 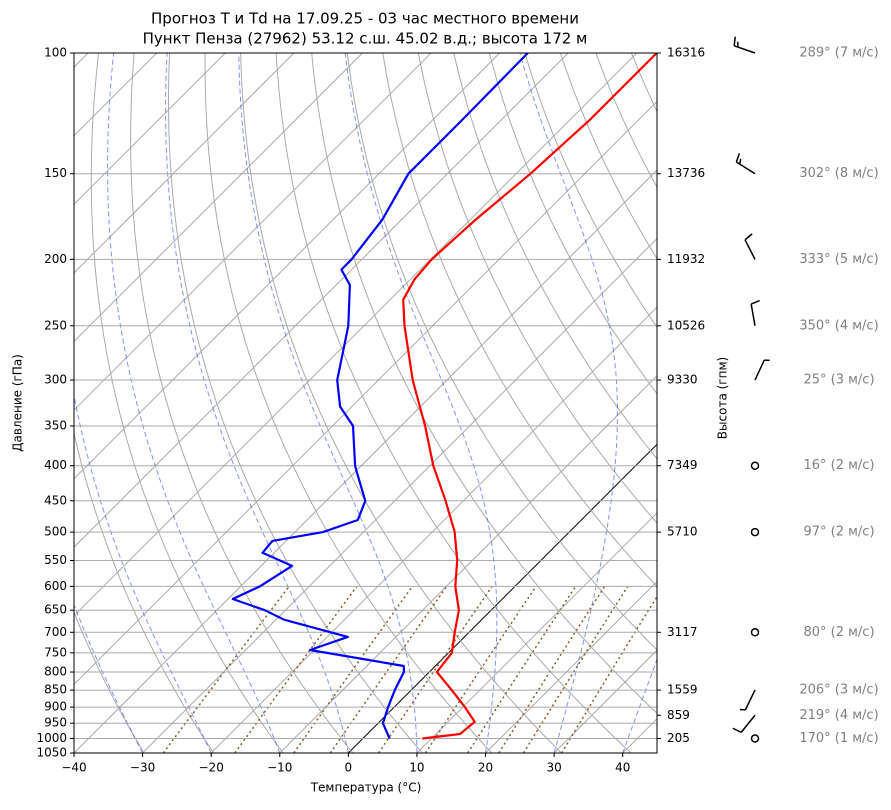 I want to click on y2-tick-label: 9330, so click(x=682, y=380).